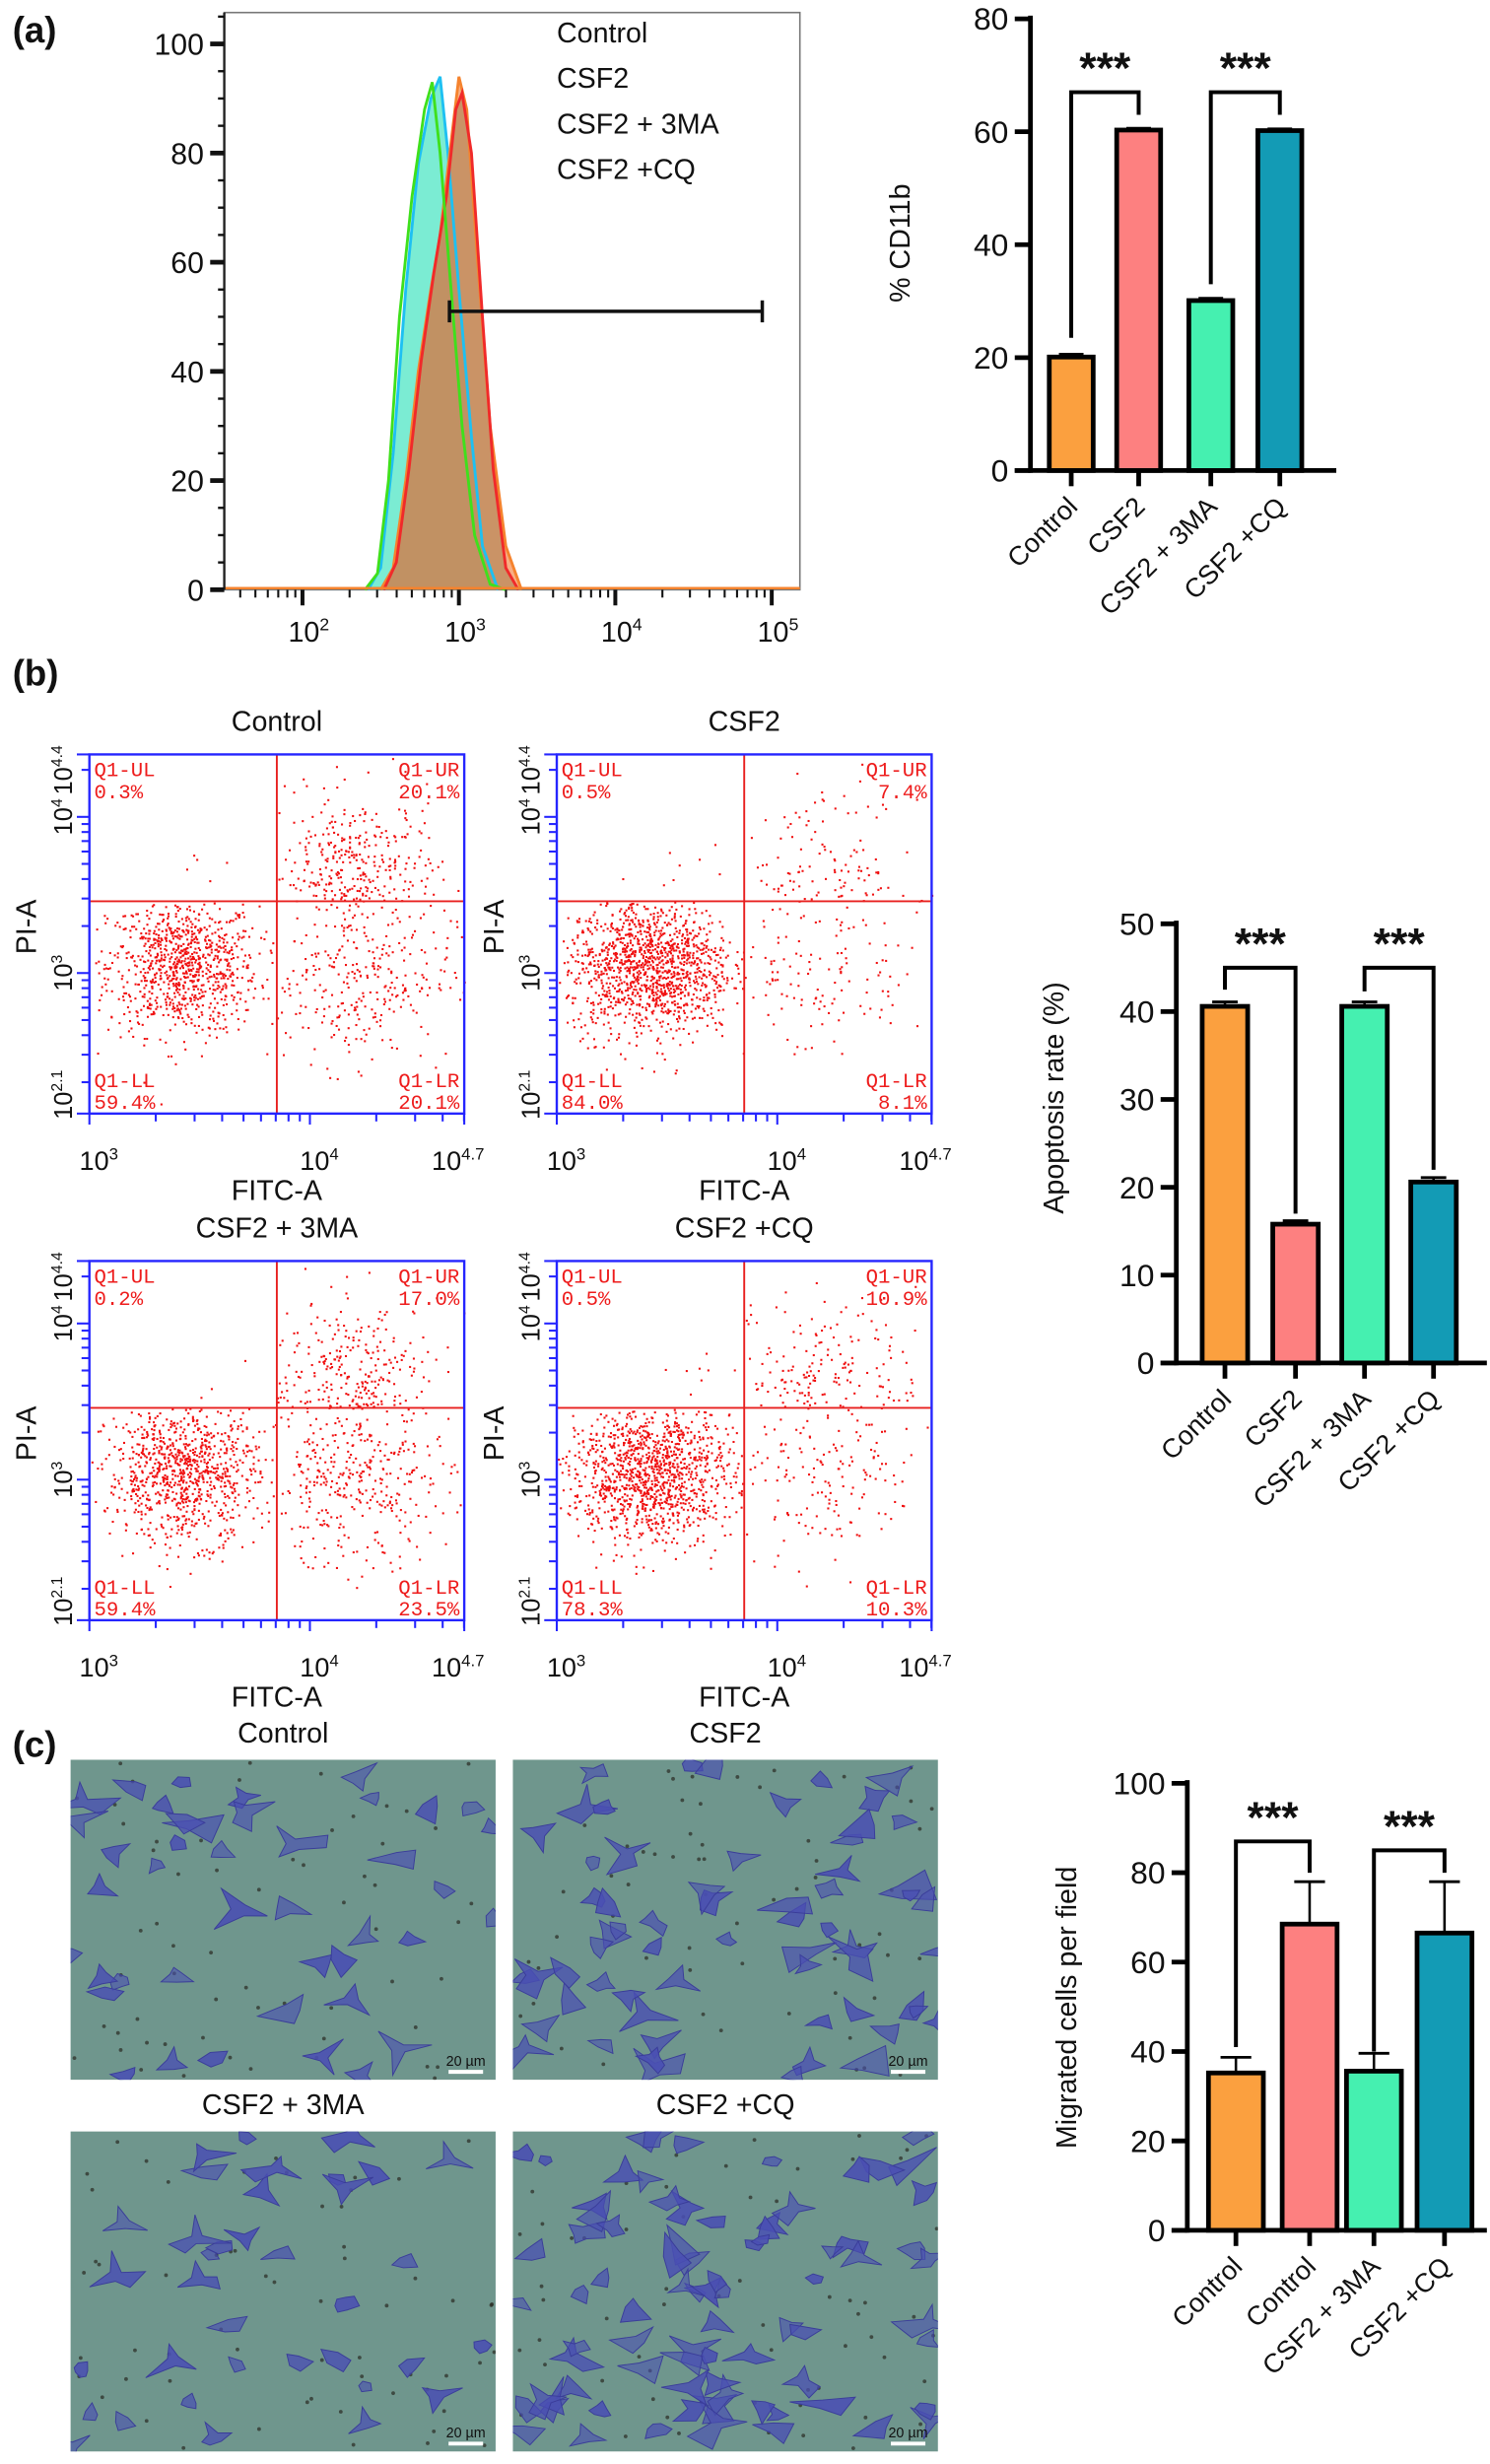 The width and height of the screenshot is (1490, 2464). I want to click on significance-stars: ***, so click(1246, 68).